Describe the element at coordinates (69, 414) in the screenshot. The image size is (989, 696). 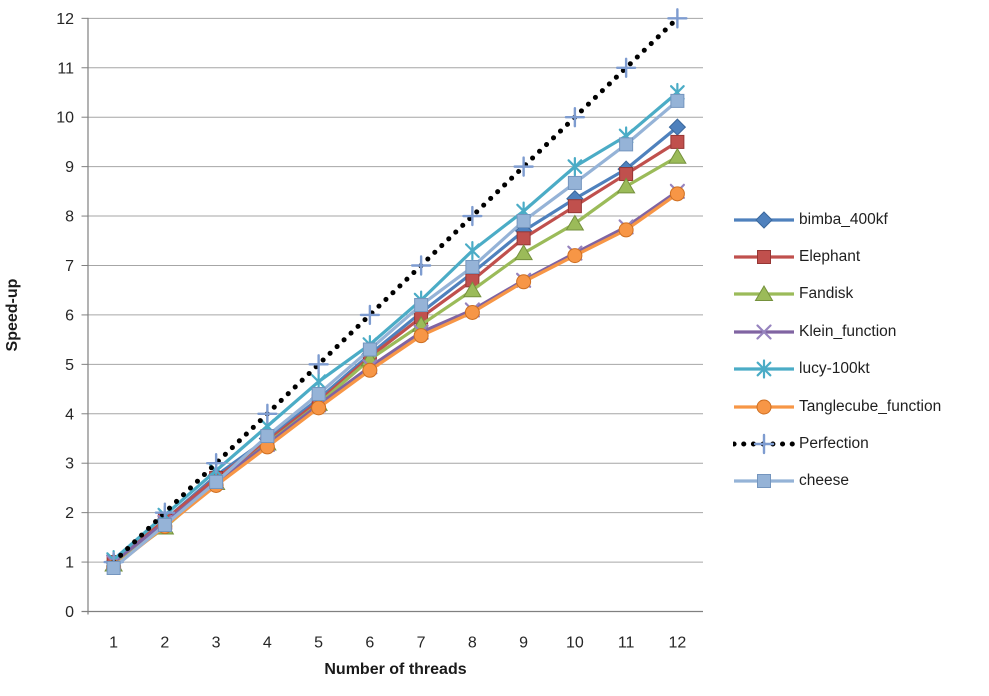
I see `y-tick-label: 4` at that location.